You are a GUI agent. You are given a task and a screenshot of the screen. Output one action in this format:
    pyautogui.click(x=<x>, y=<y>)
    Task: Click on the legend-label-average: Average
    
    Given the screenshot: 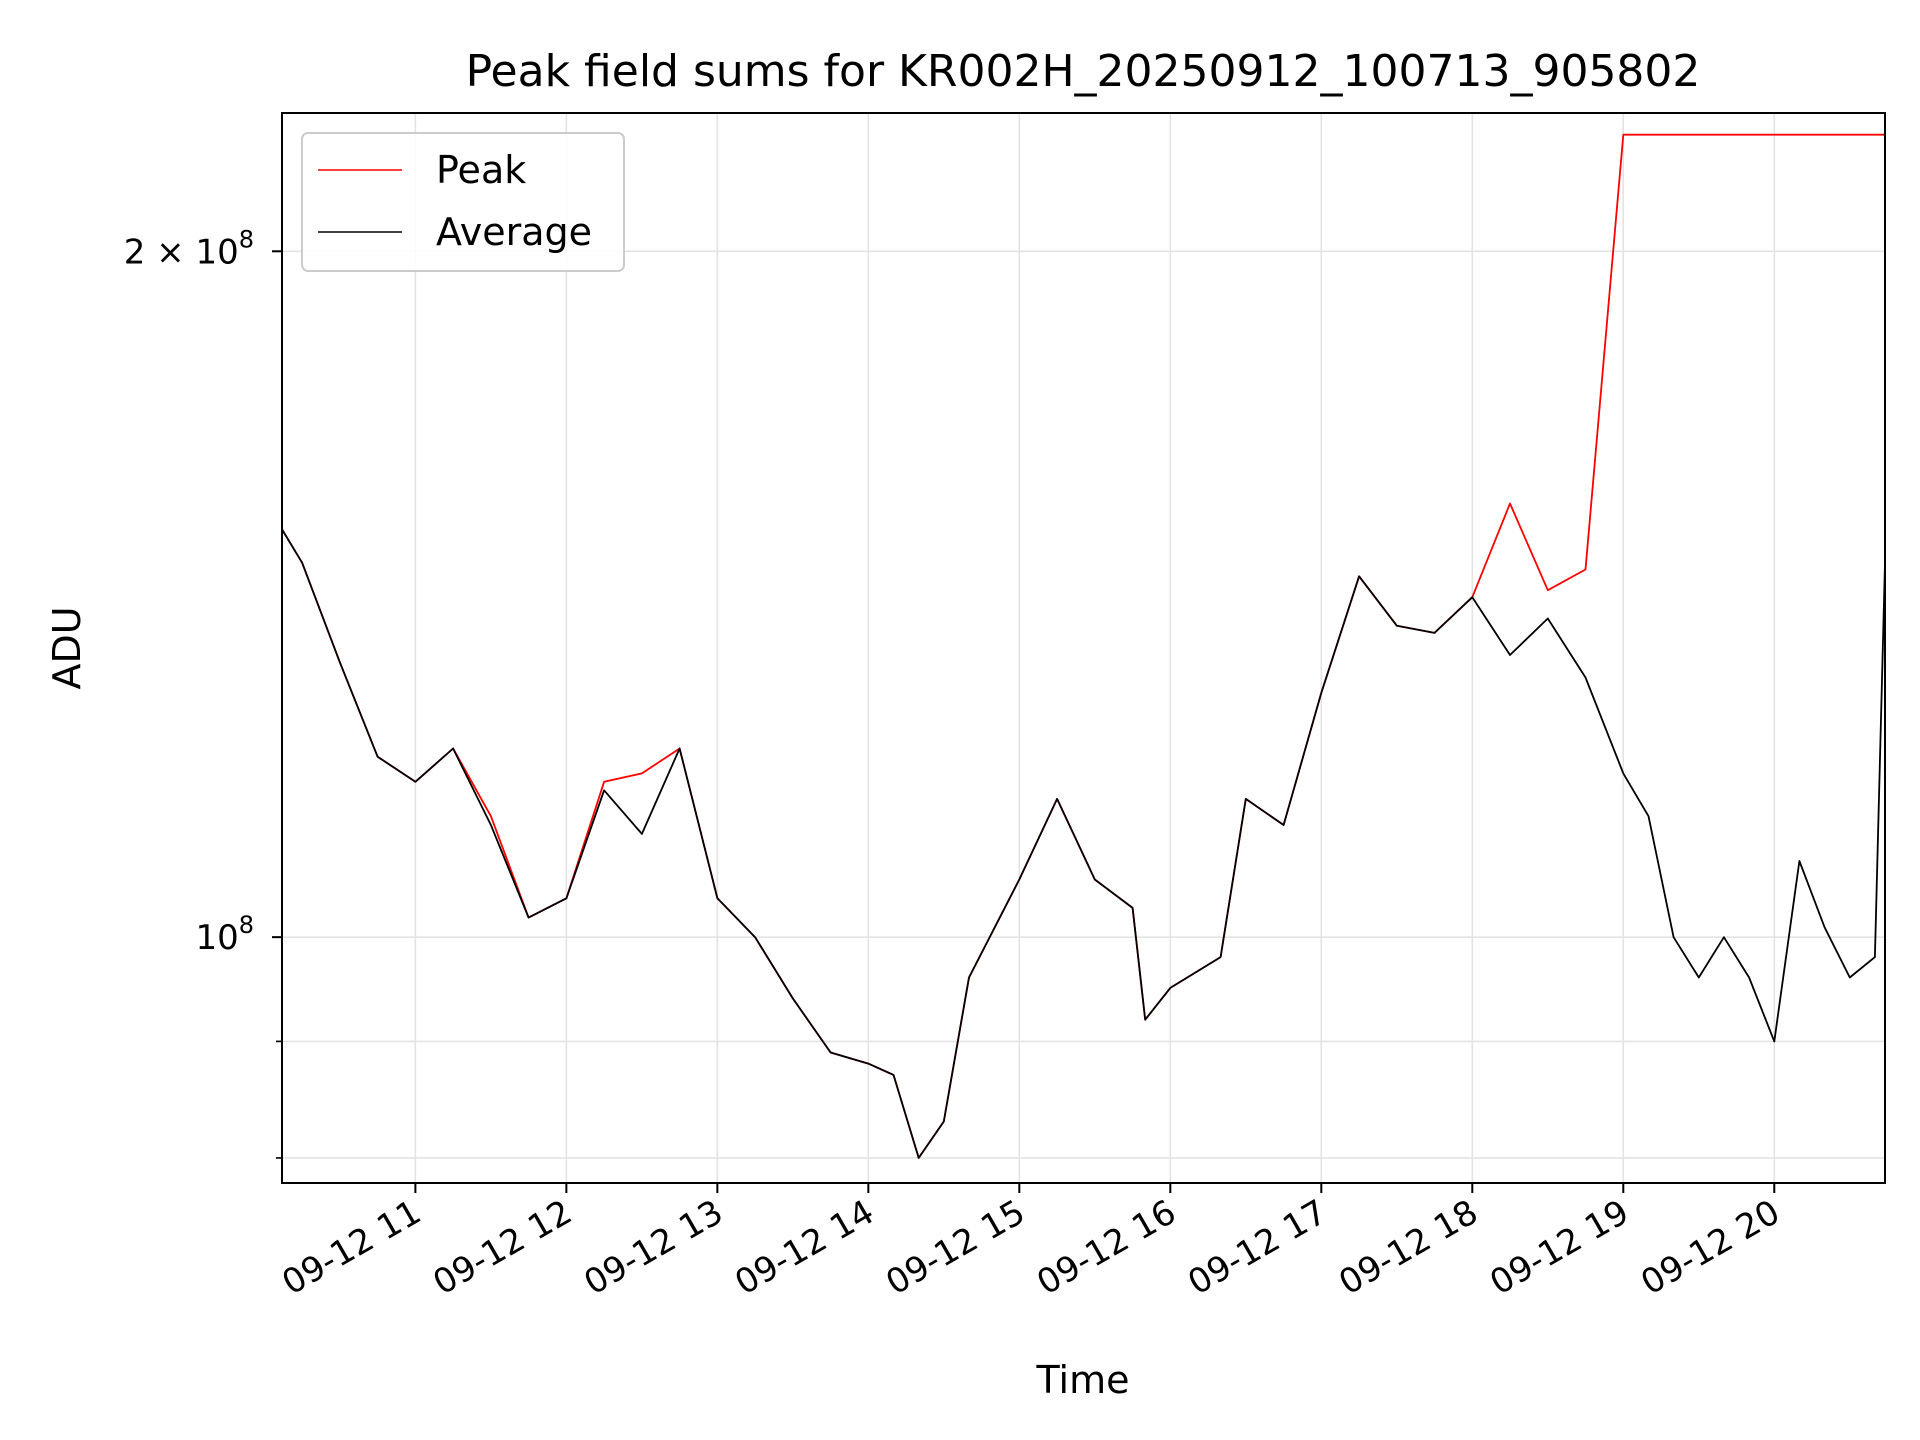 What is the action you would take?
    pyautogui.click(x=514, y=232)
    